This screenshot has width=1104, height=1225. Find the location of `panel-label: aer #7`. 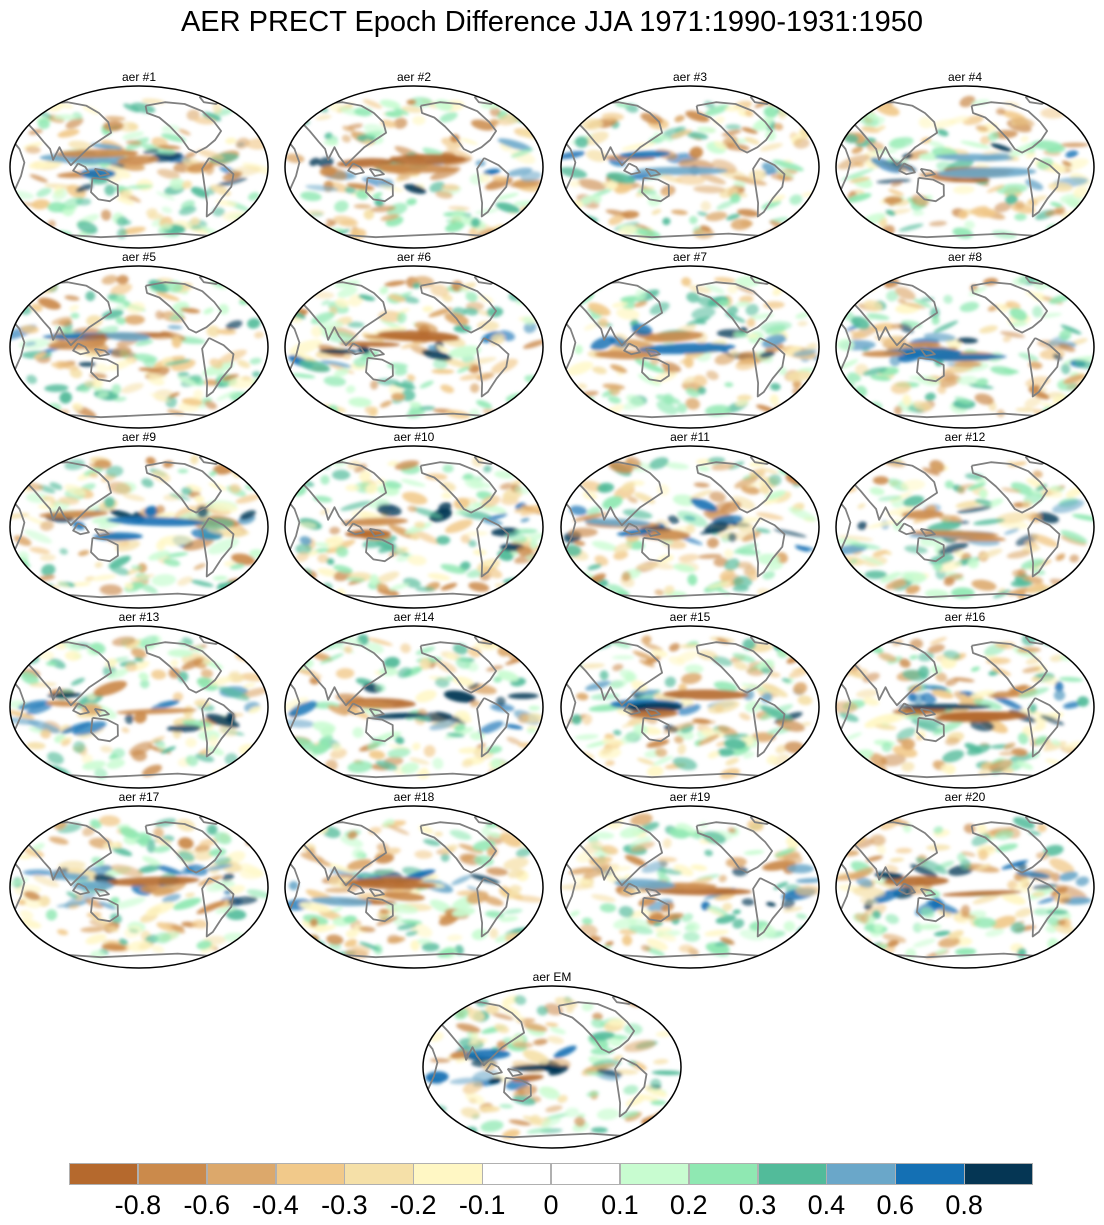

panel-label: aer #7 is located at coordinates (690, 257).